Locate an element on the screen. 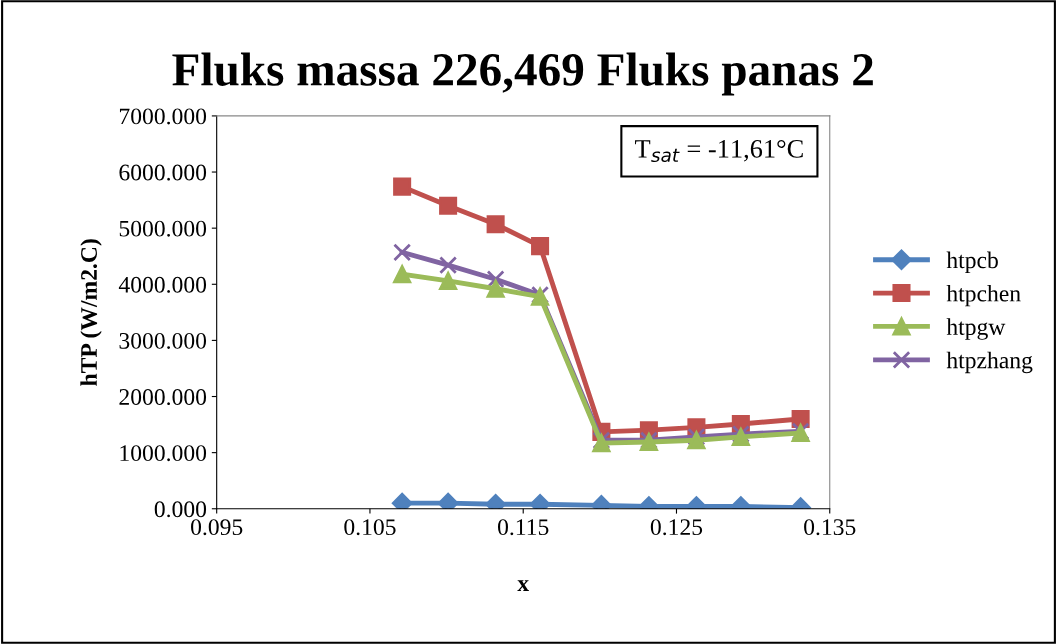 The width and height of the screenshot is (1057, 644). y-tick-label: 2000.000 is located at coordinates (163, 397).